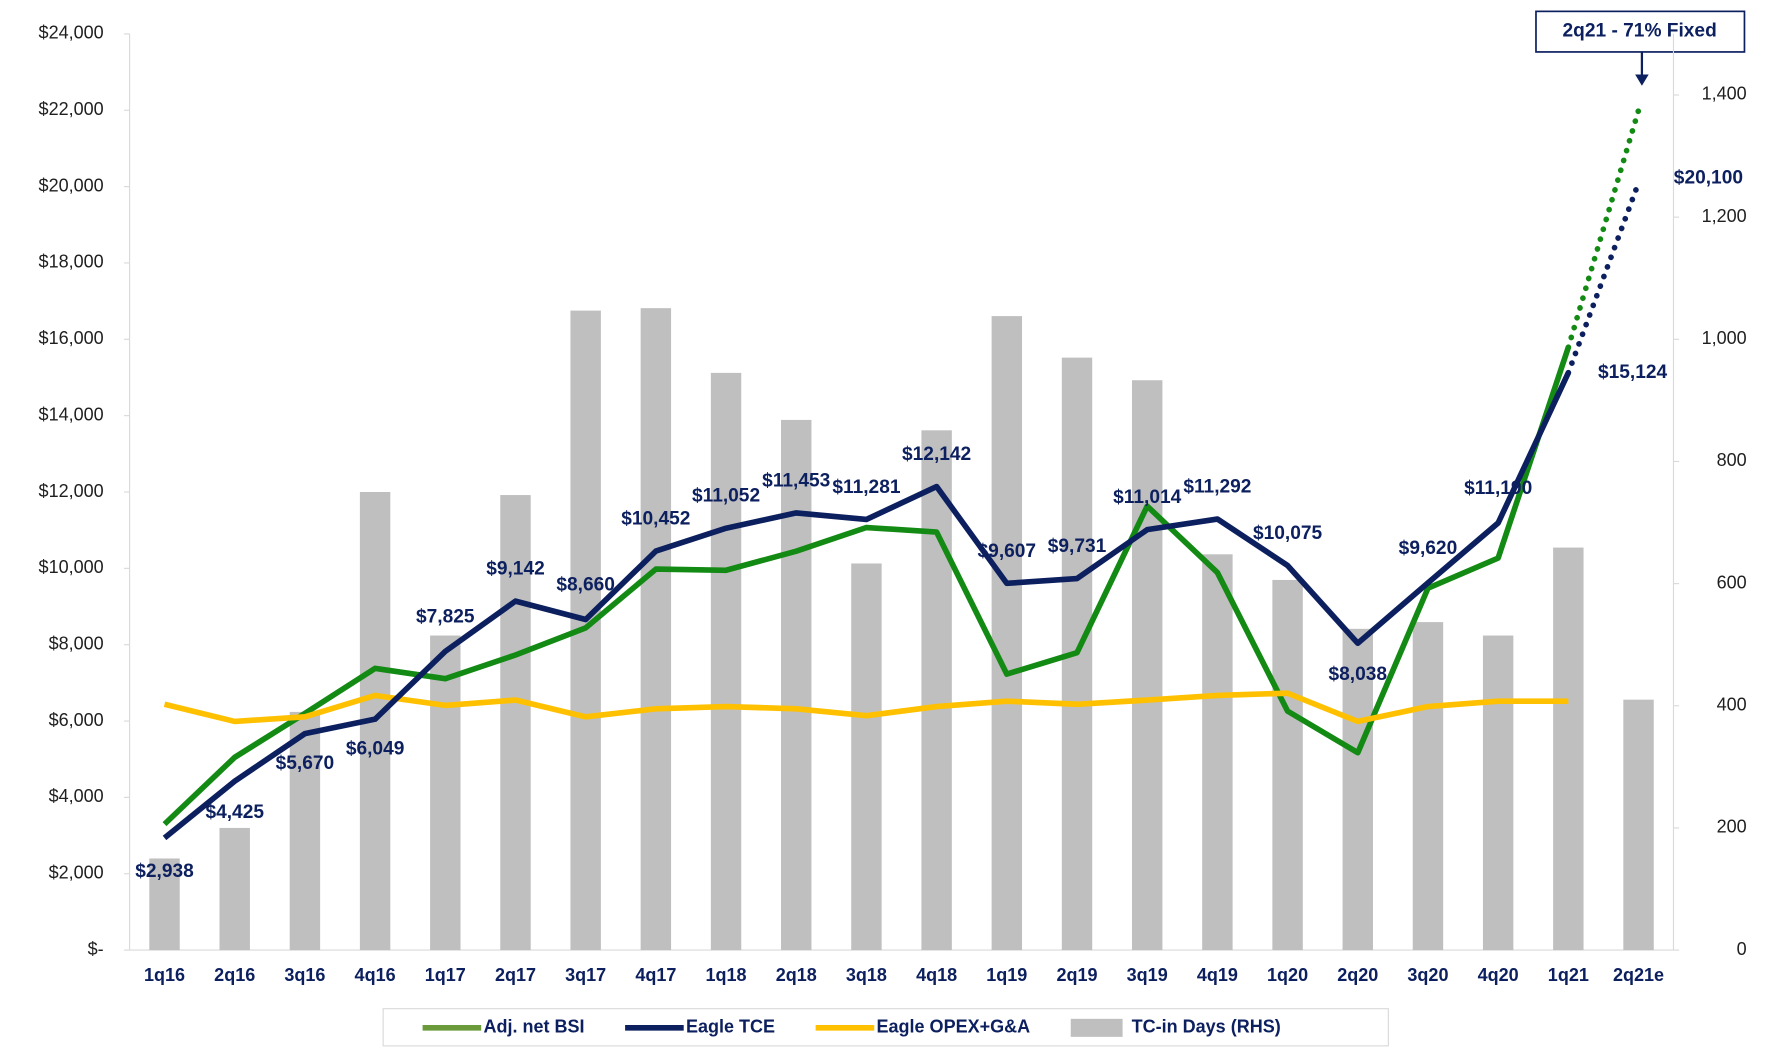  What do you see at coordinates (515, 569) in the screenshot?
I see `data-label: $9,142` at bounding box center [515, 569].